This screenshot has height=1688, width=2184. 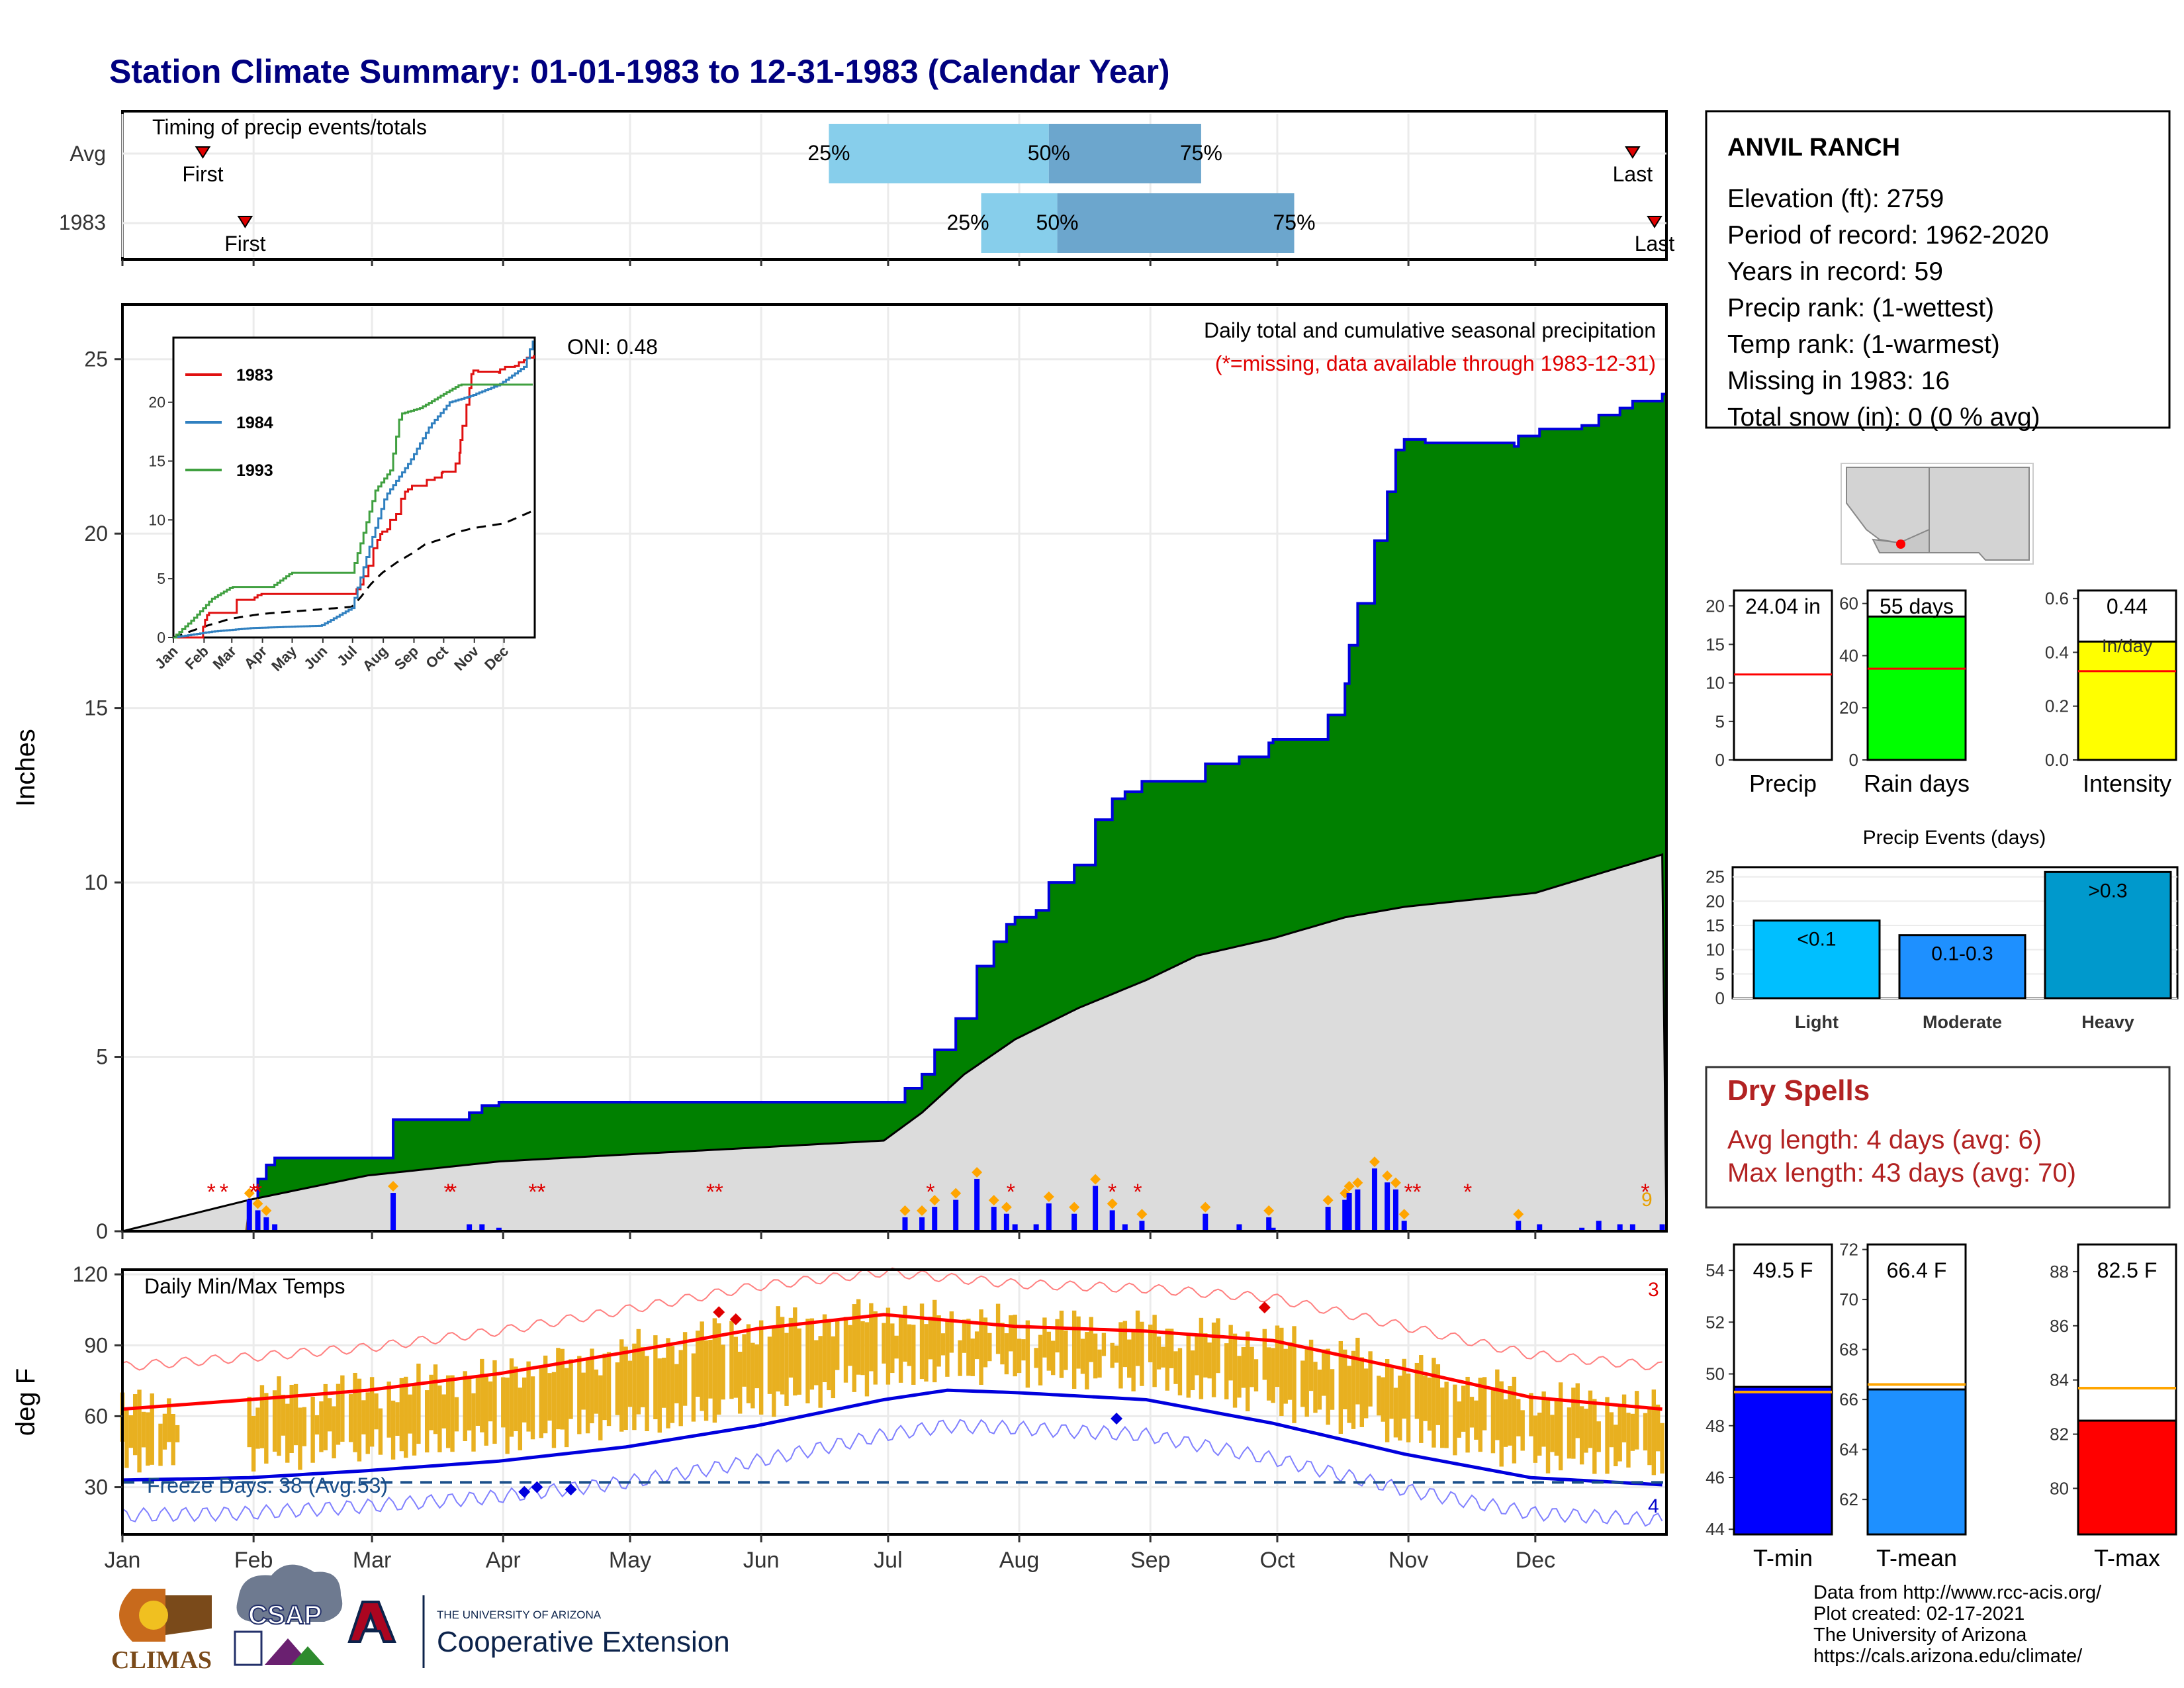 What do you see at coordinates (26, 768) in the screenshot?
I see `precip-ylabel: Inches` at bounding box center [26, 768].